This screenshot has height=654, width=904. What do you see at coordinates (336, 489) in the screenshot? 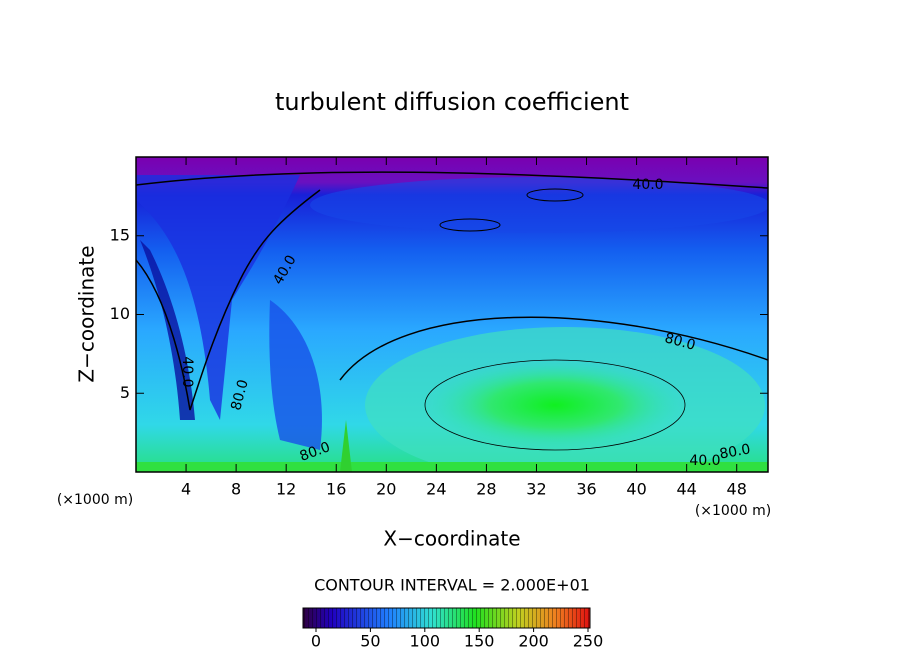
I see `x-tick-label: 16` at bounding box center [336, 489].